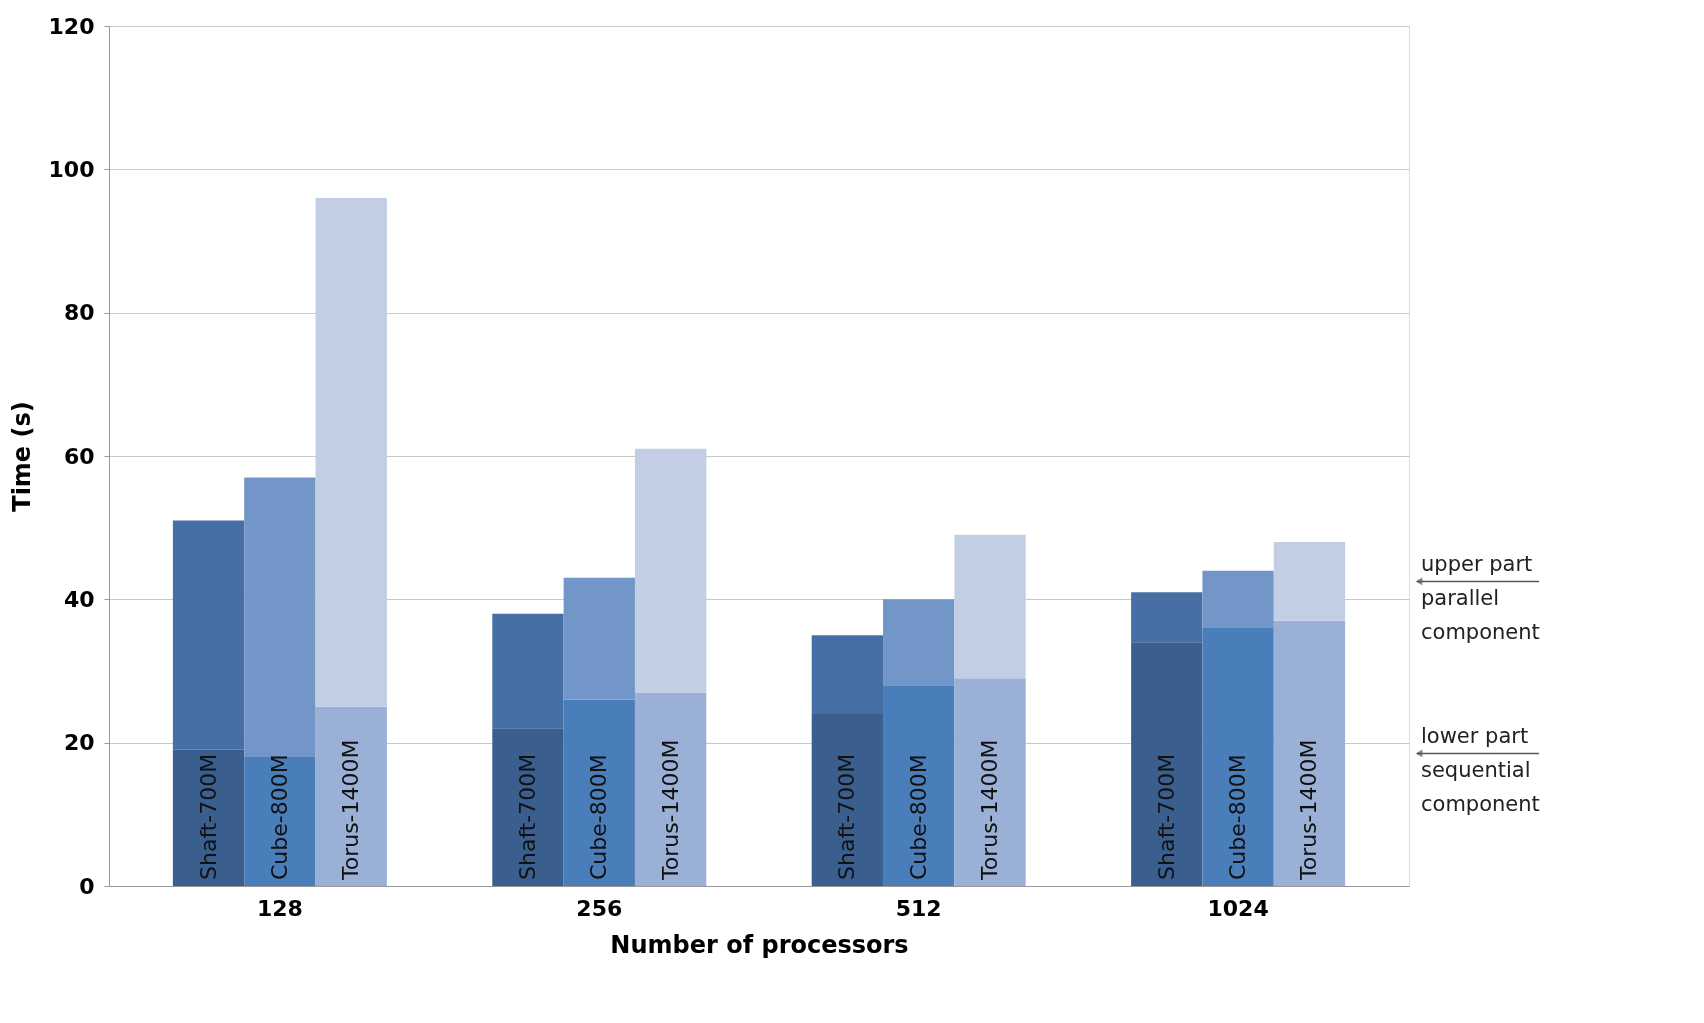 The height and width of the screenshot is (1023, 1704). What do you see at coordinates (599, 908) in the screenshot?
I see `text: 256` at bounding box center [599, 908].